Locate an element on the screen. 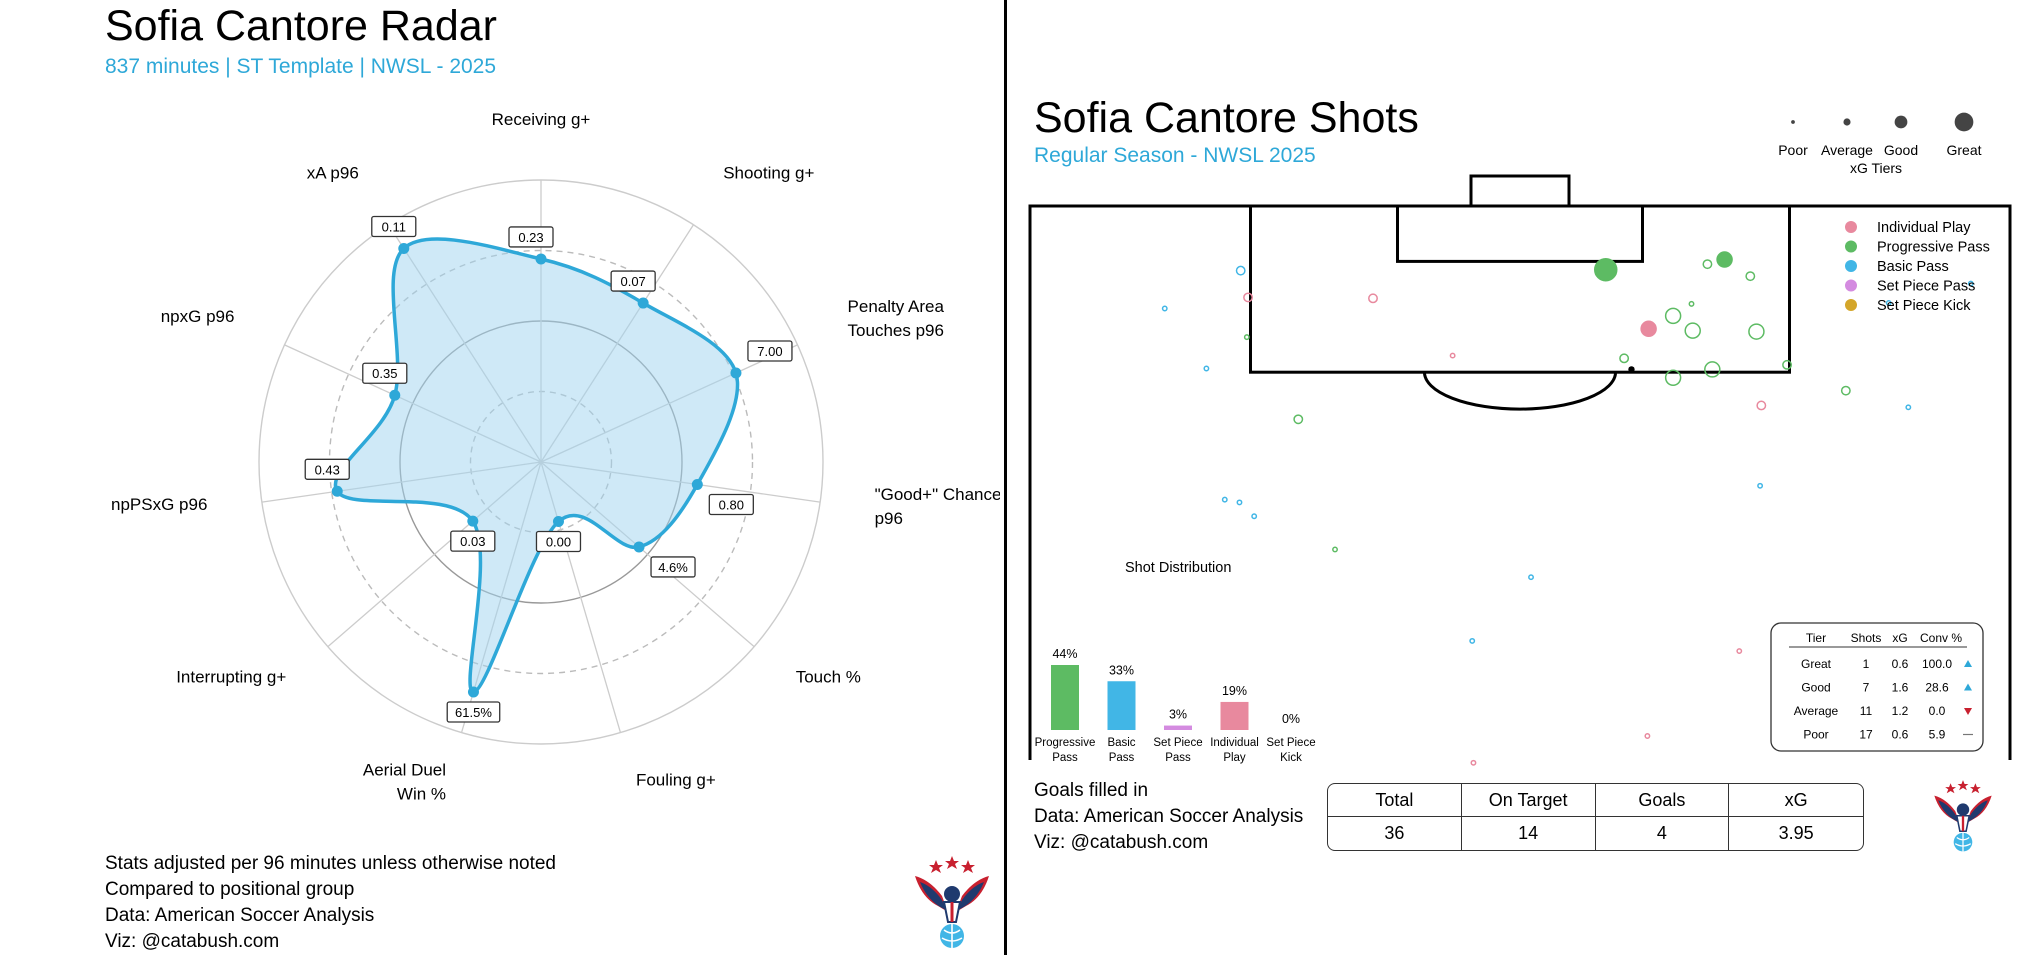 This screenshot has width=2026, height=955. size-legend-label-average: Average is located at coordinates (1847, 150).